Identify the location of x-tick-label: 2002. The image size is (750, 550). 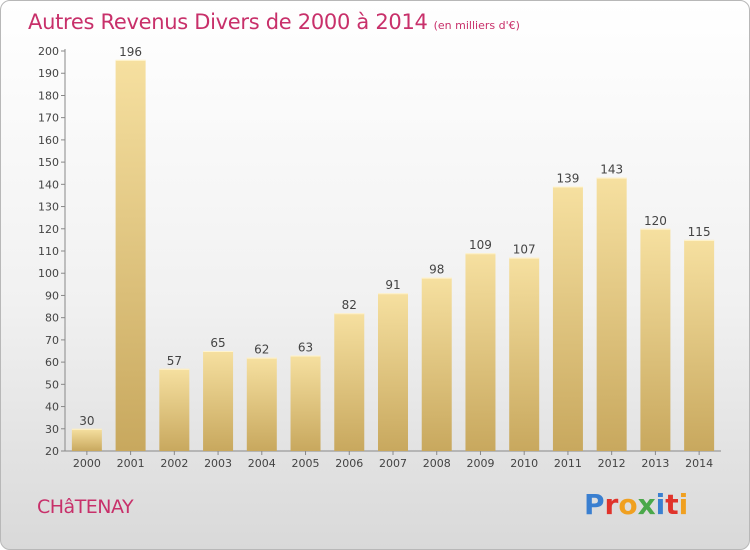
(174, 463).